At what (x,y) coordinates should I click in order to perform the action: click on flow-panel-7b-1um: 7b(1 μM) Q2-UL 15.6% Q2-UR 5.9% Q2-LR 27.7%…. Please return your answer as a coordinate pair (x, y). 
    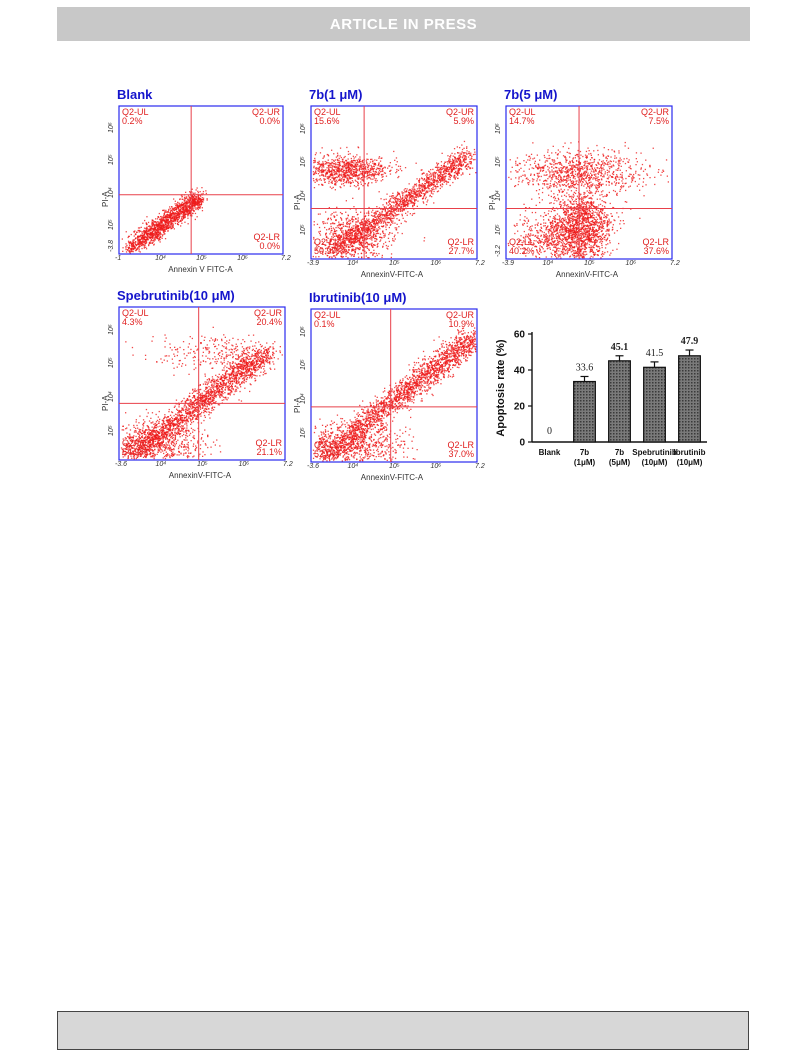
    Looking at the image, I should click on (389, 187).